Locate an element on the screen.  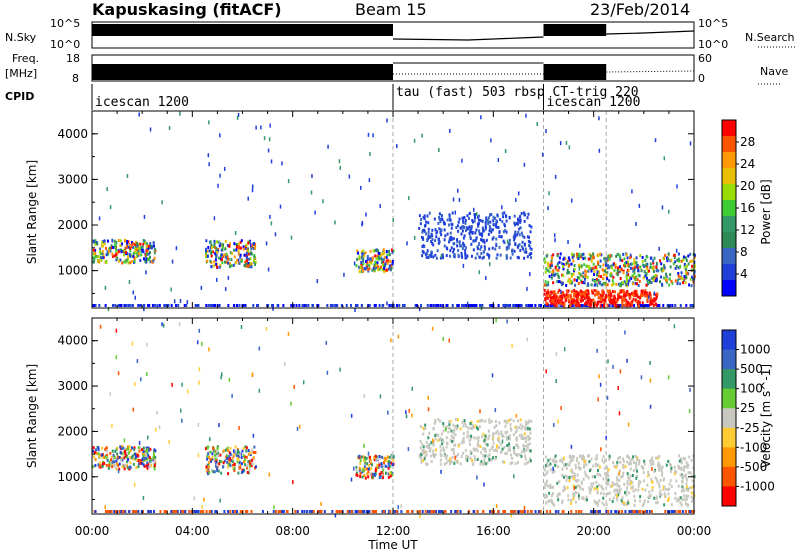
colorbar-tick-label: 16 is located at coordinates (747, 208).